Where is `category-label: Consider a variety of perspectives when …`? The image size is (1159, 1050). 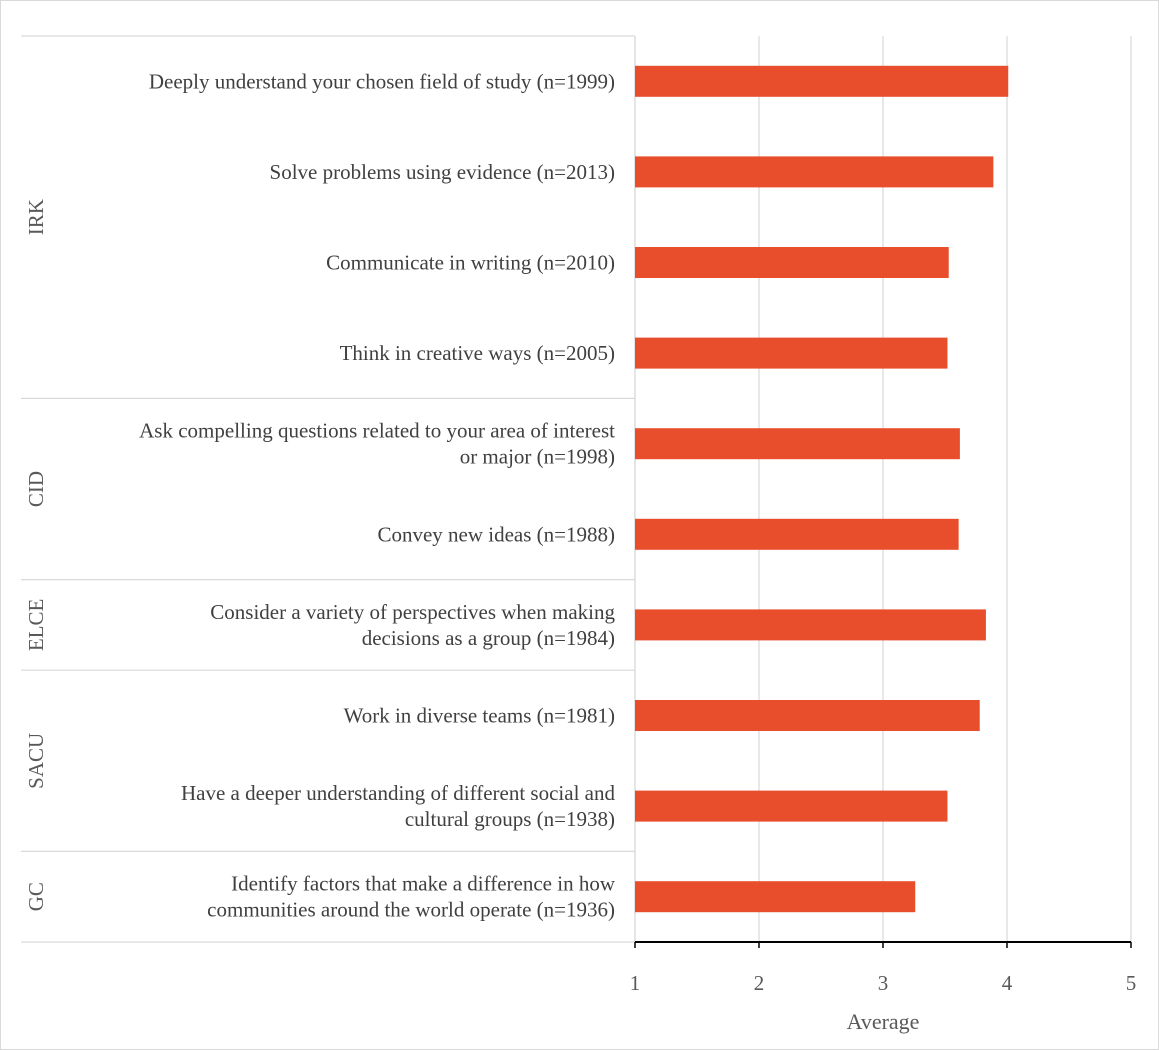 category-label: Consider a variety of perspectives when … is located at coordinates (412, 612).